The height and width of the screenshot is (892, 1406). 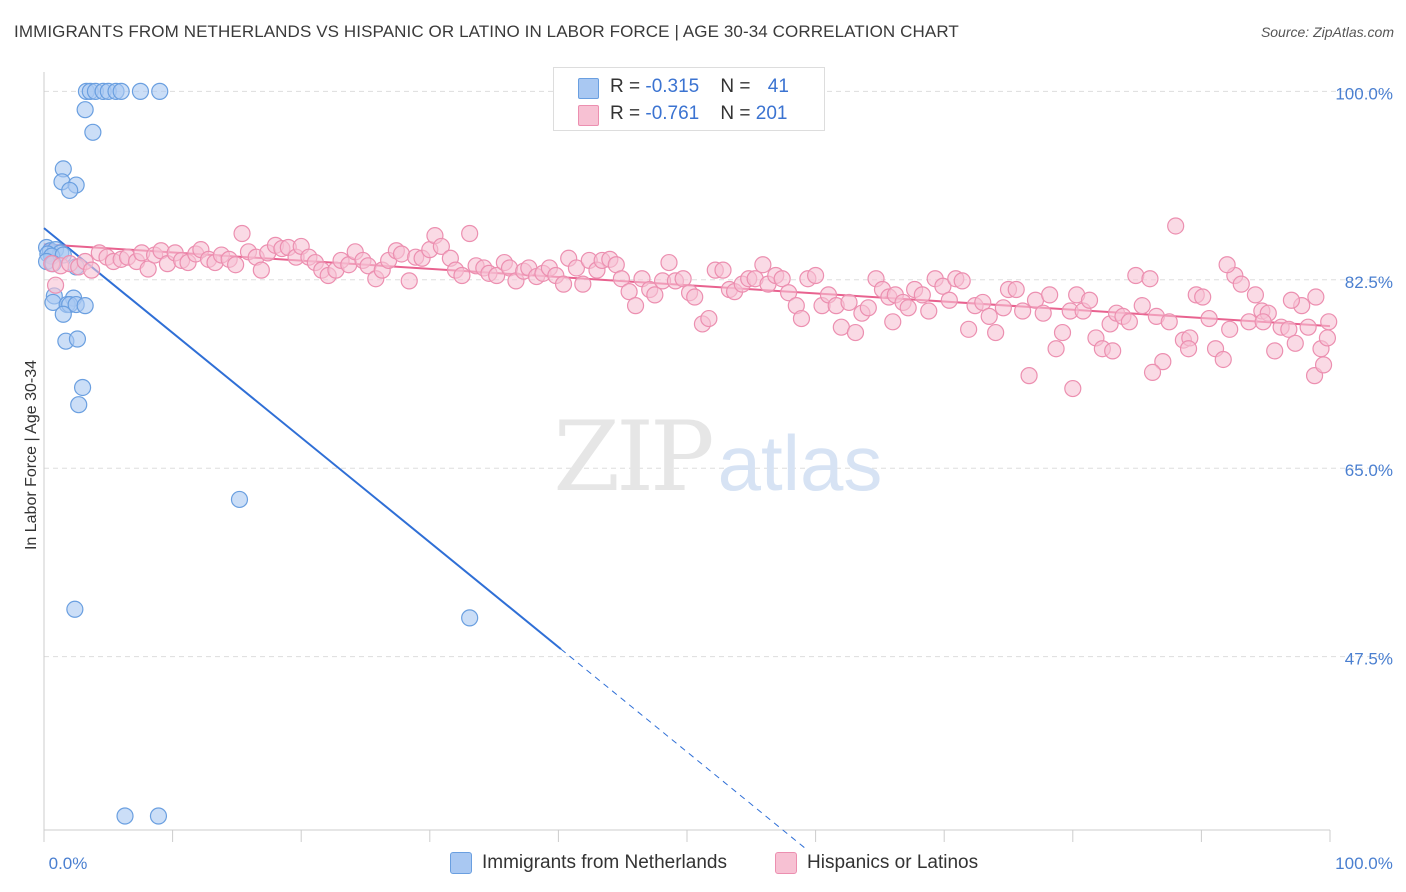 What do you see at coordinates (778, 86) in the screenshot?
I see `legend-n-value: 41` at bounding box center [778, 86].